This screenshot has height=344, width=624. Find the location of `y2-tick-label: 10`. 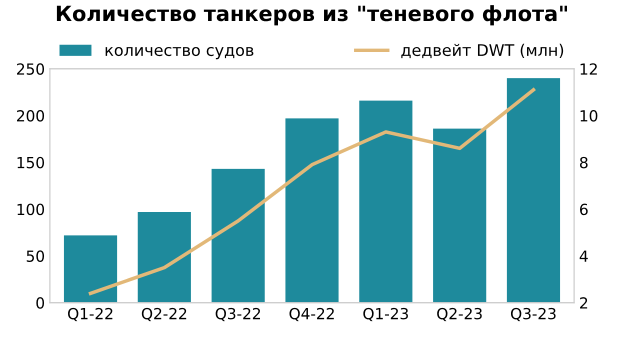

y2-tick-label: 10 is located at coordinates (589, 116).